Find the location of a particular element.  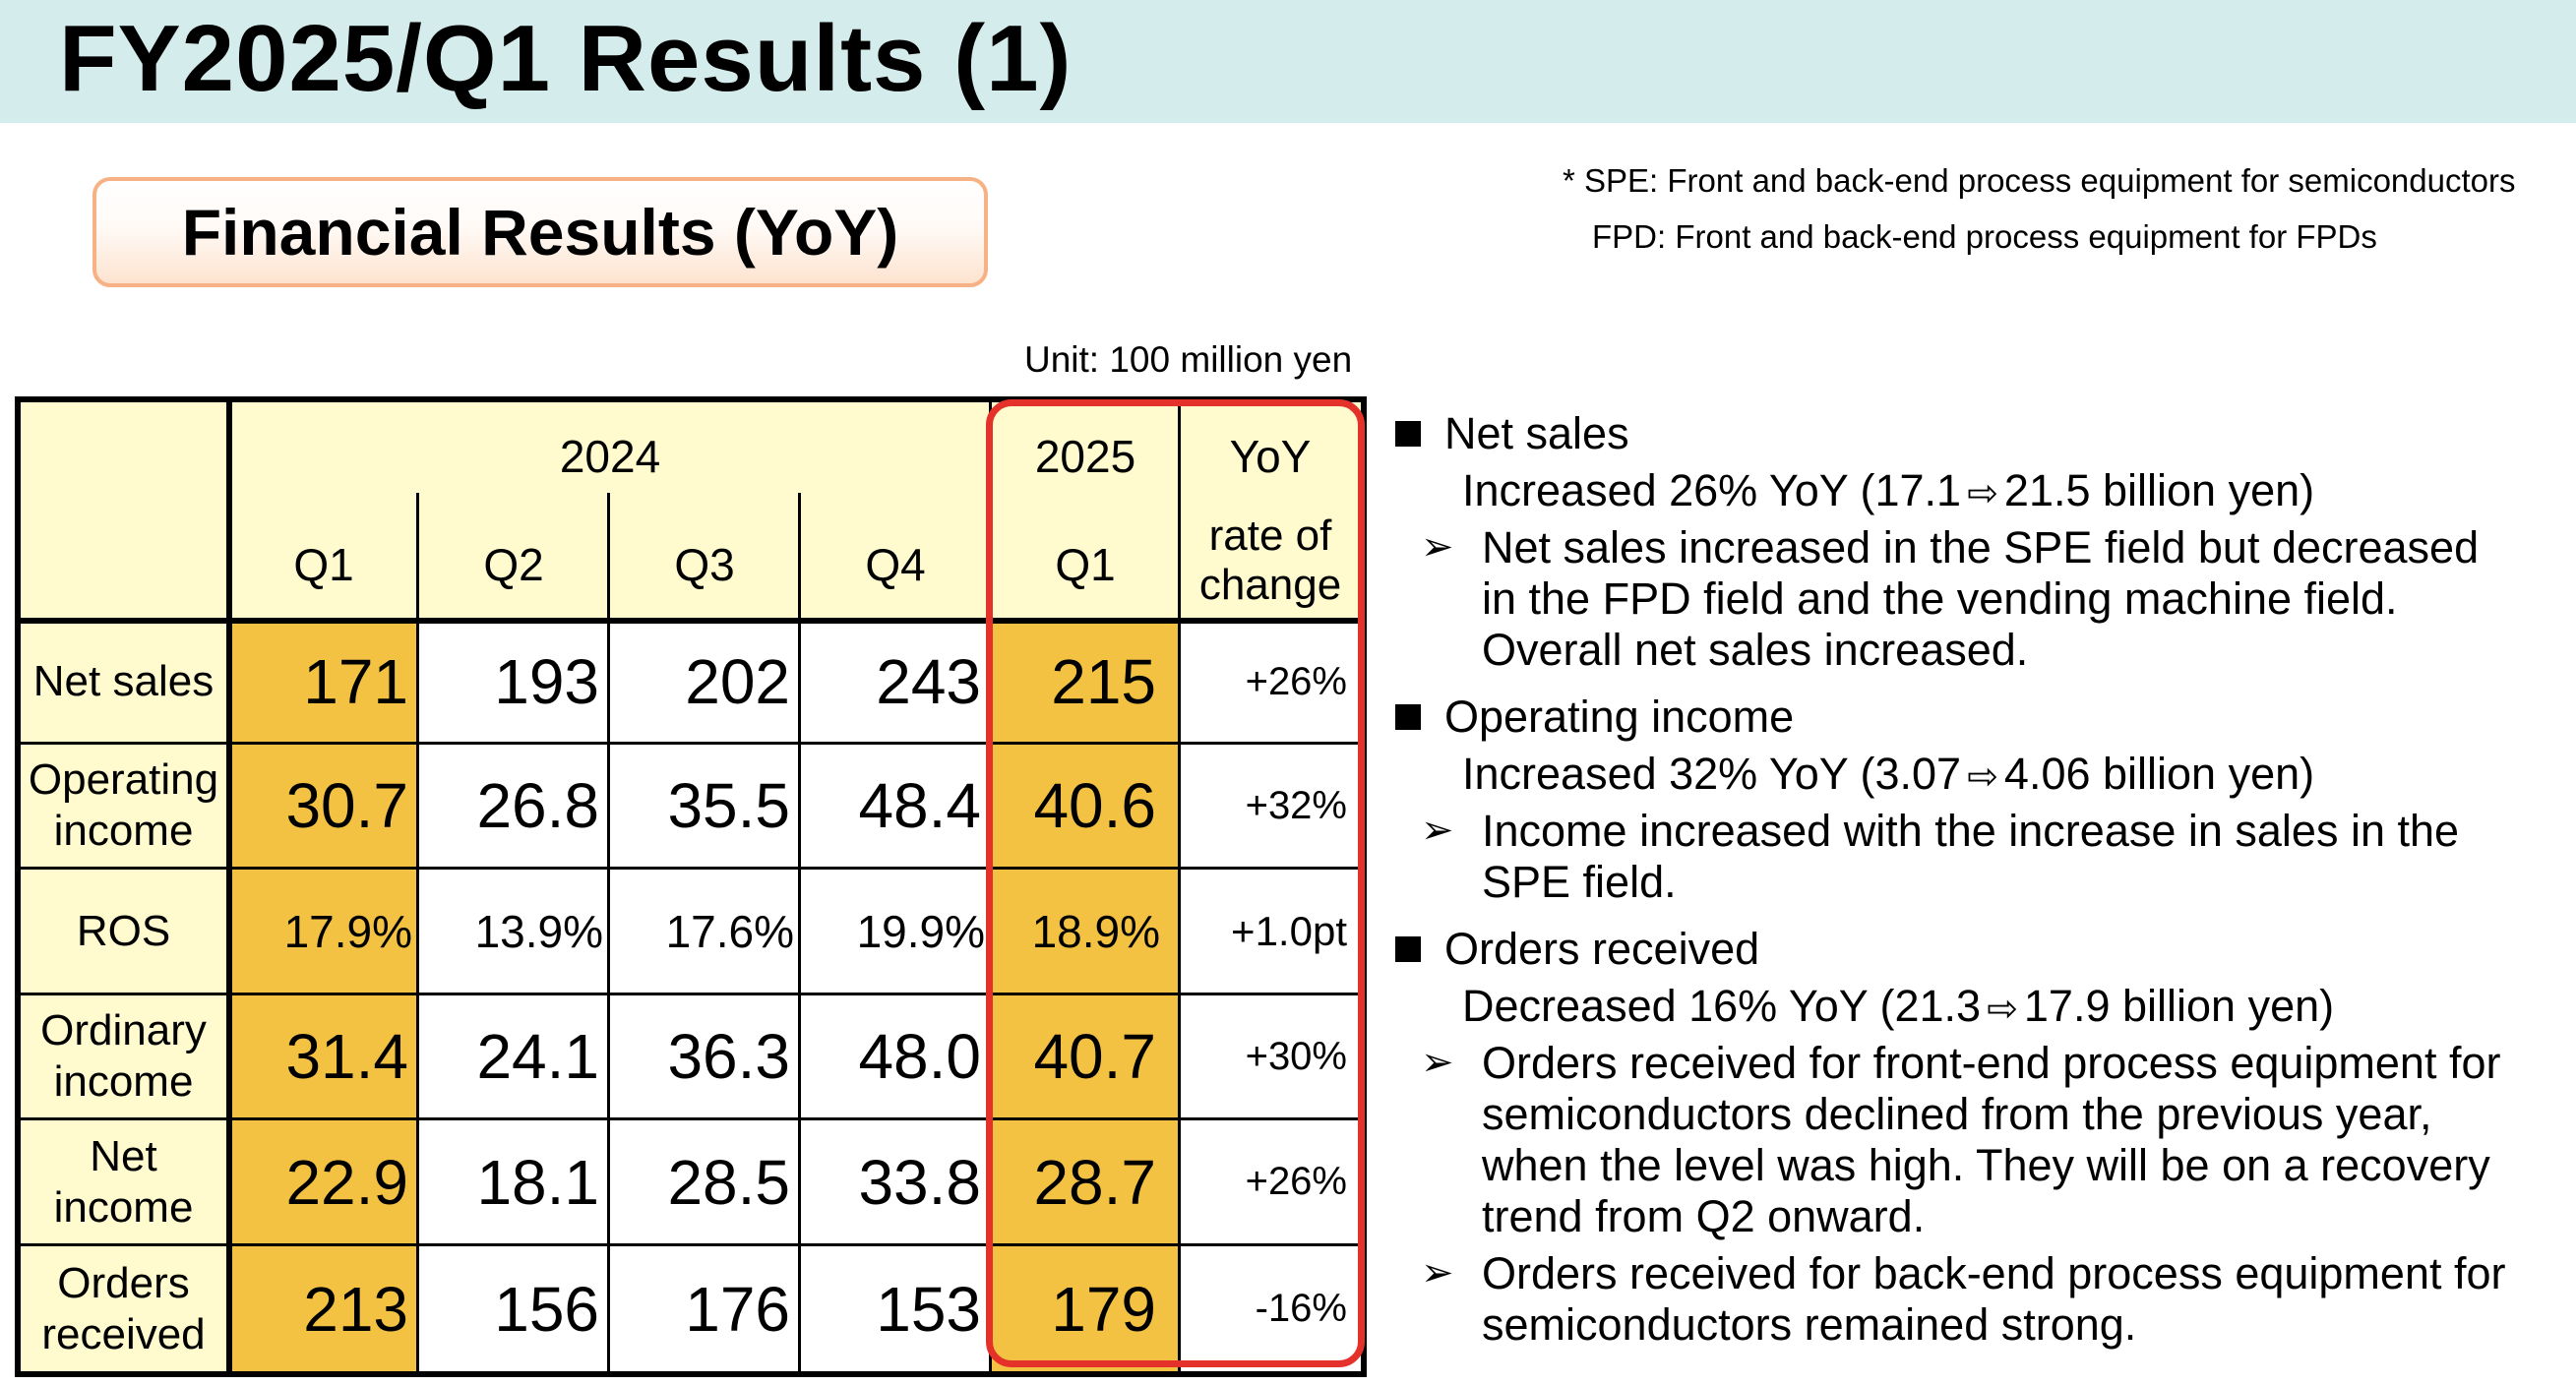

table-cell: 13.9% is located at coordinates (538, 931).